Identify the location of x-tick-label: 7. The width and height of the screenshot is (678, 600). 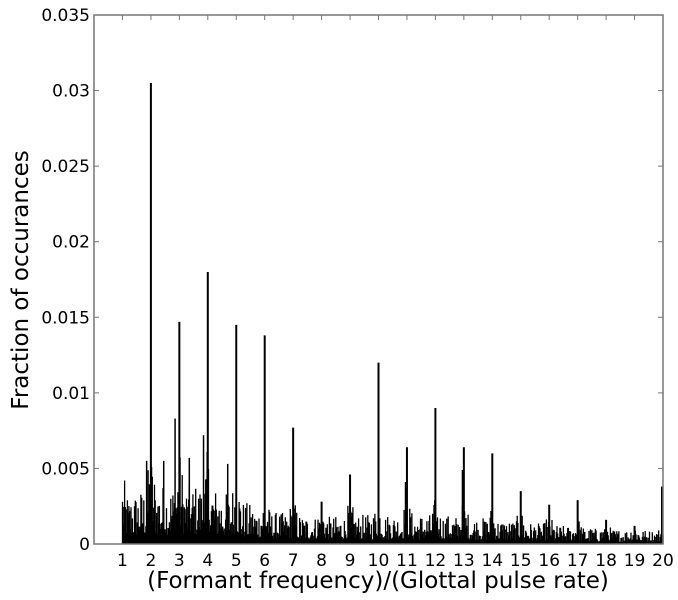
(293, 561).